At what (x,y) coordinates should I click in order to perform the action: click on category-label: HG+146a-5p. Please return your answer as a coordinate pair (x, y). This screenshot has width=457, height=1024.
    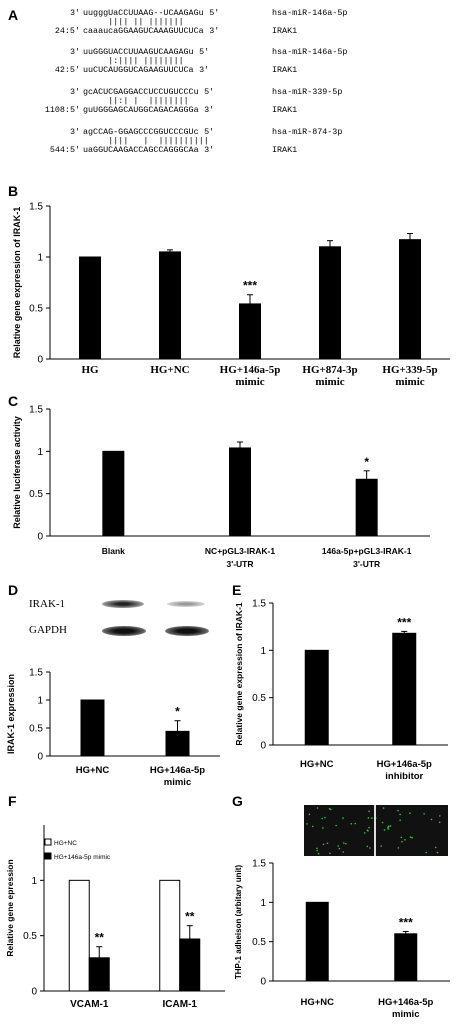
    Looking at the image, I should click on (405, 1002).